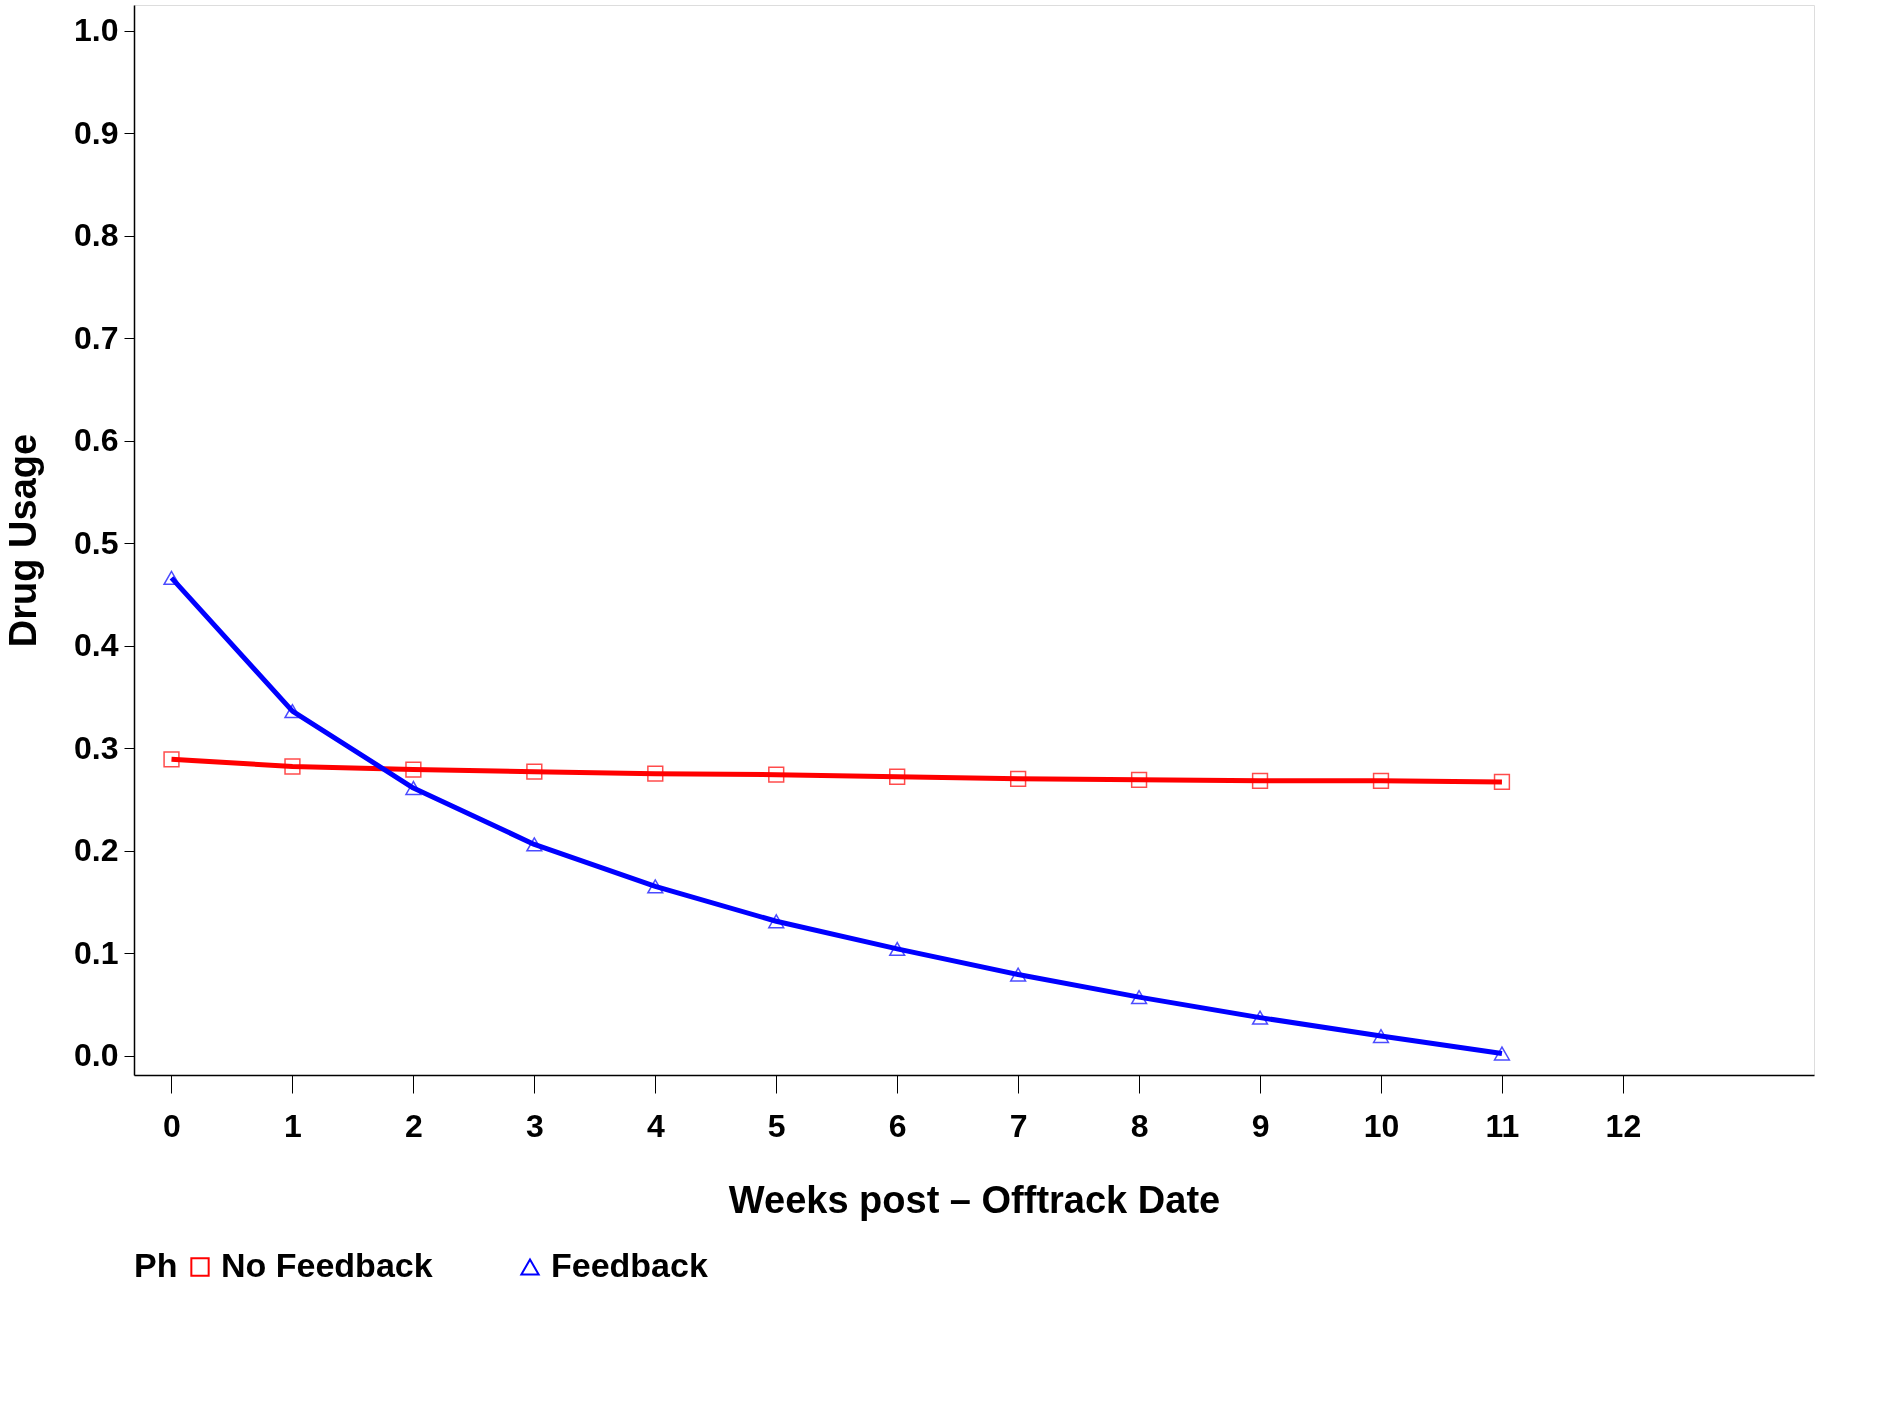 The height and width of the screenshot is (1404, 1895). I want to click on x-tick-label: 0, so click(172, 1125).